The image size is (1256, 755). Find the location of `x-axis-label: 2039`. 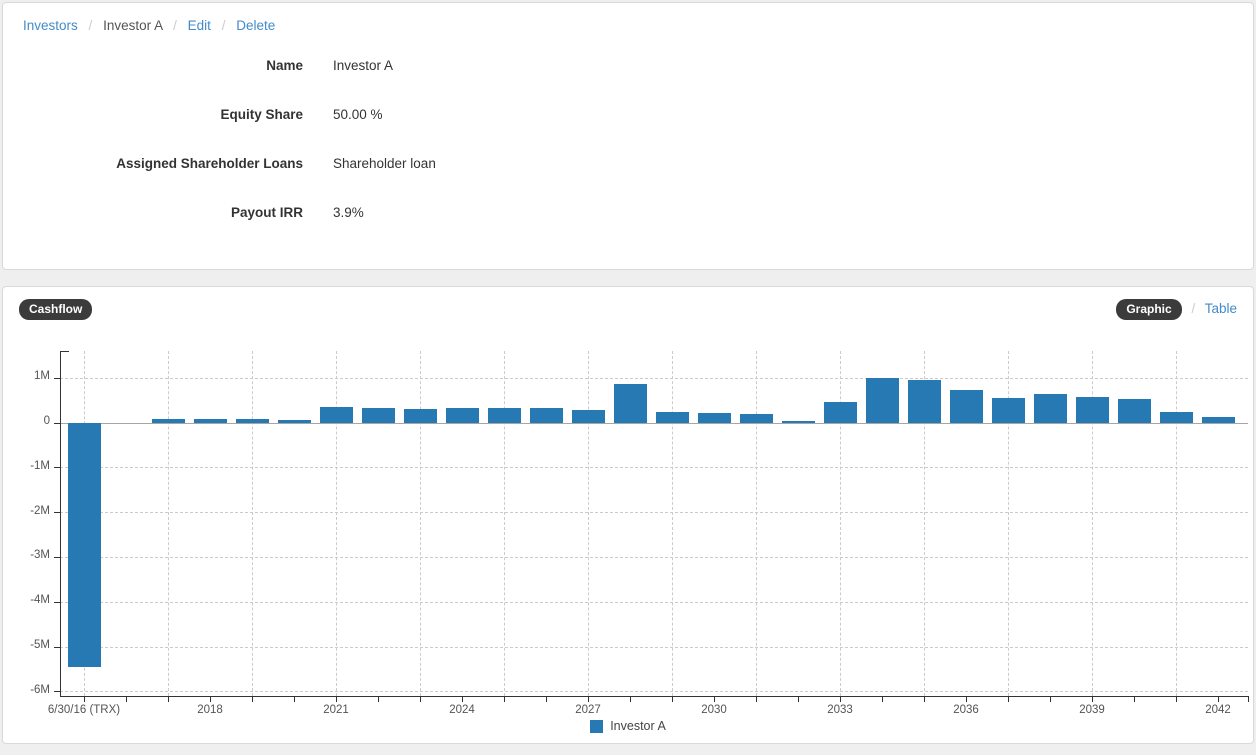

x-axis-label: 2039 is located at coordinates (1092, 710).